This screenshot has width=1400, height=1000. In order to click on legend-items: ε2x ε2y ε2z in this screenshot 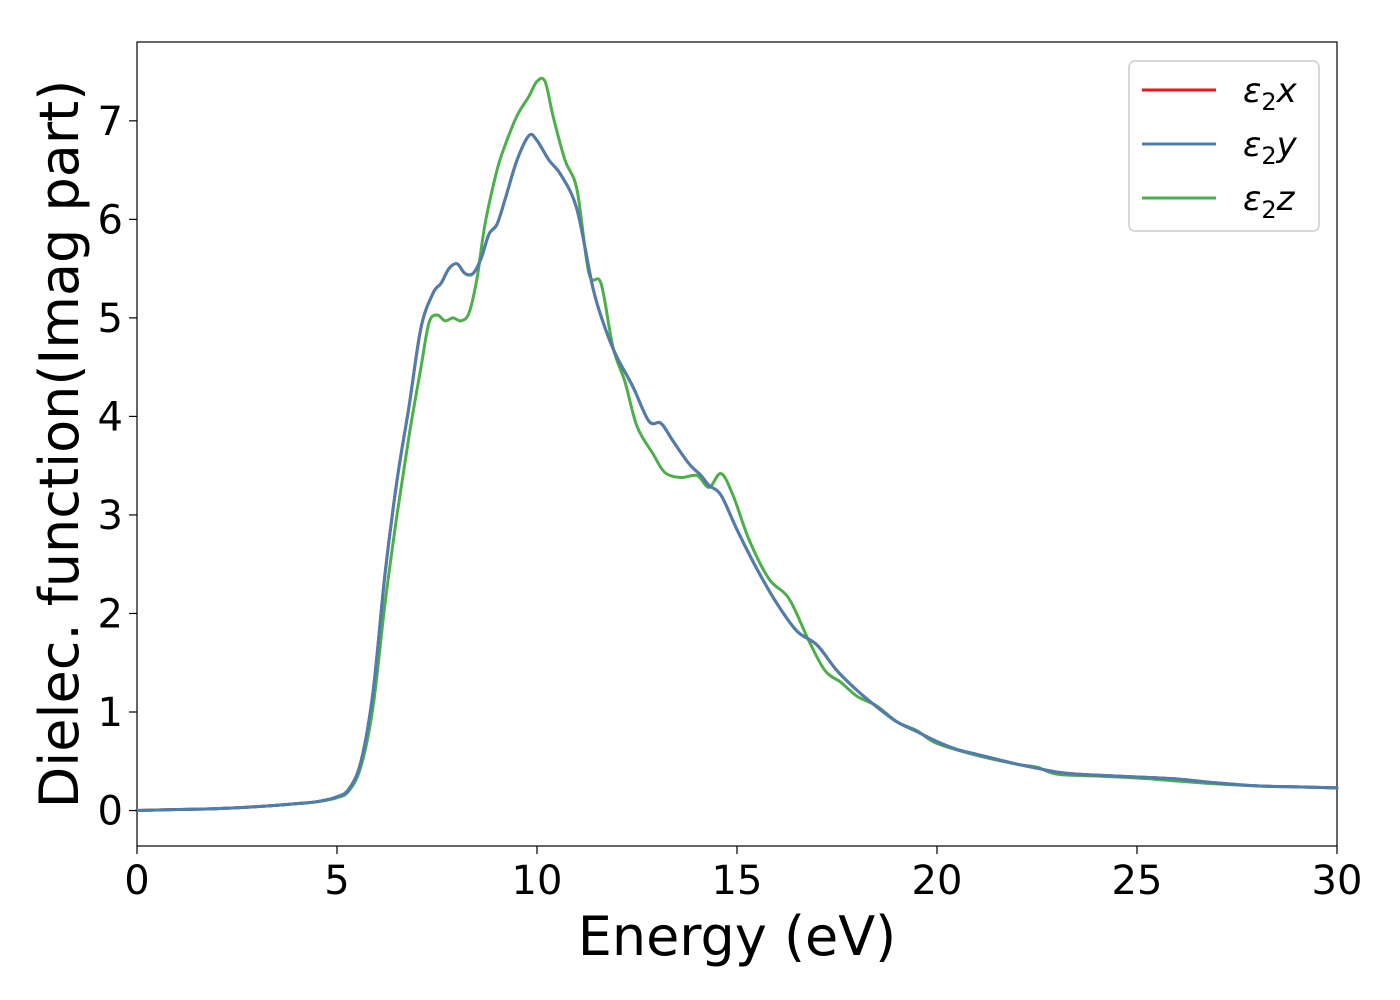, I will do `click(1220, 147)`.